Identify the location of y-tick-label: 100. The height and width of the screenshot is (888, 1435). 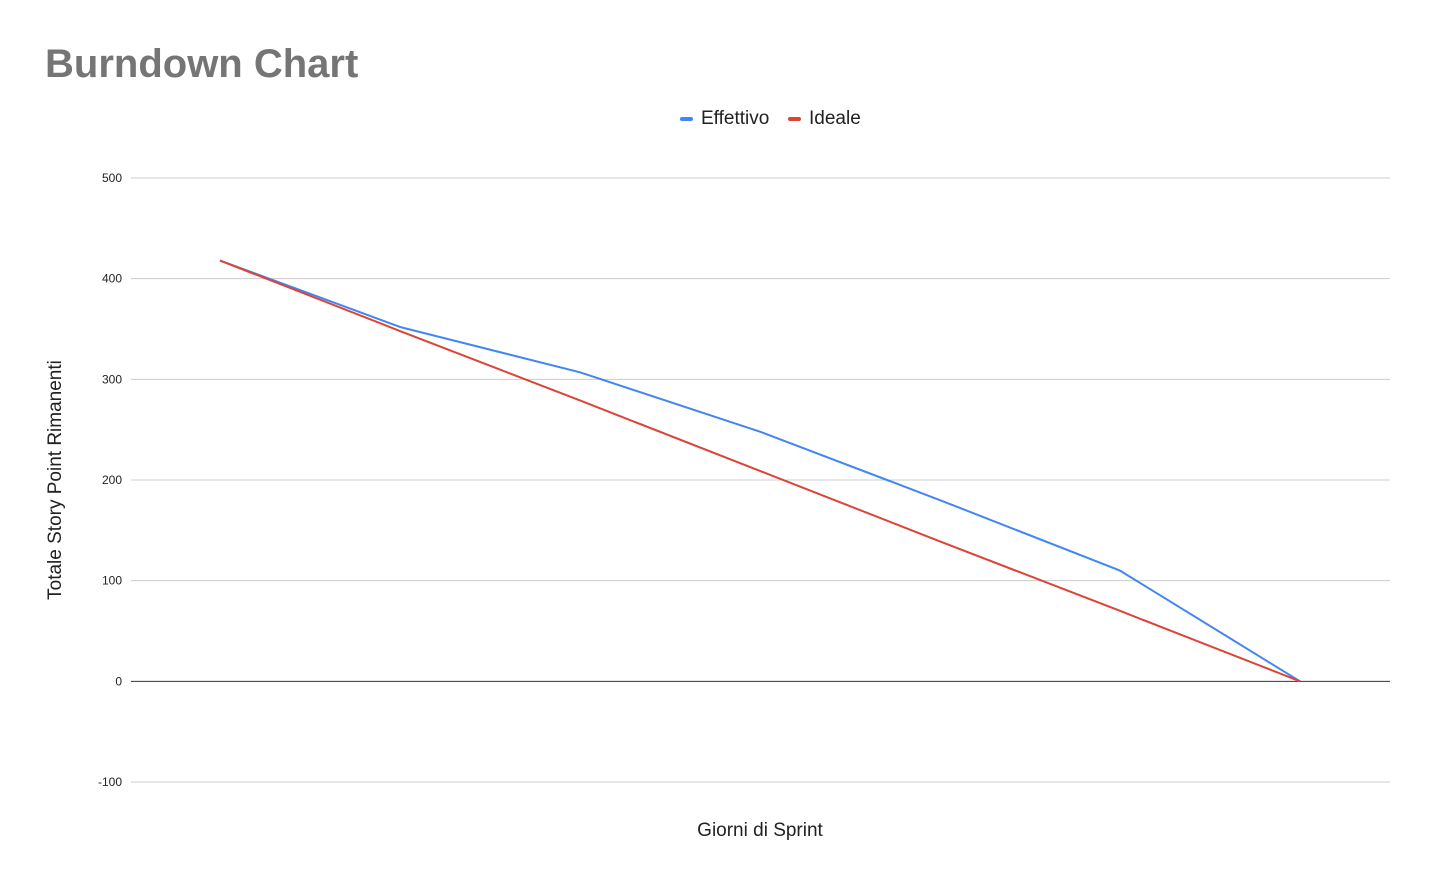
(112, 581).